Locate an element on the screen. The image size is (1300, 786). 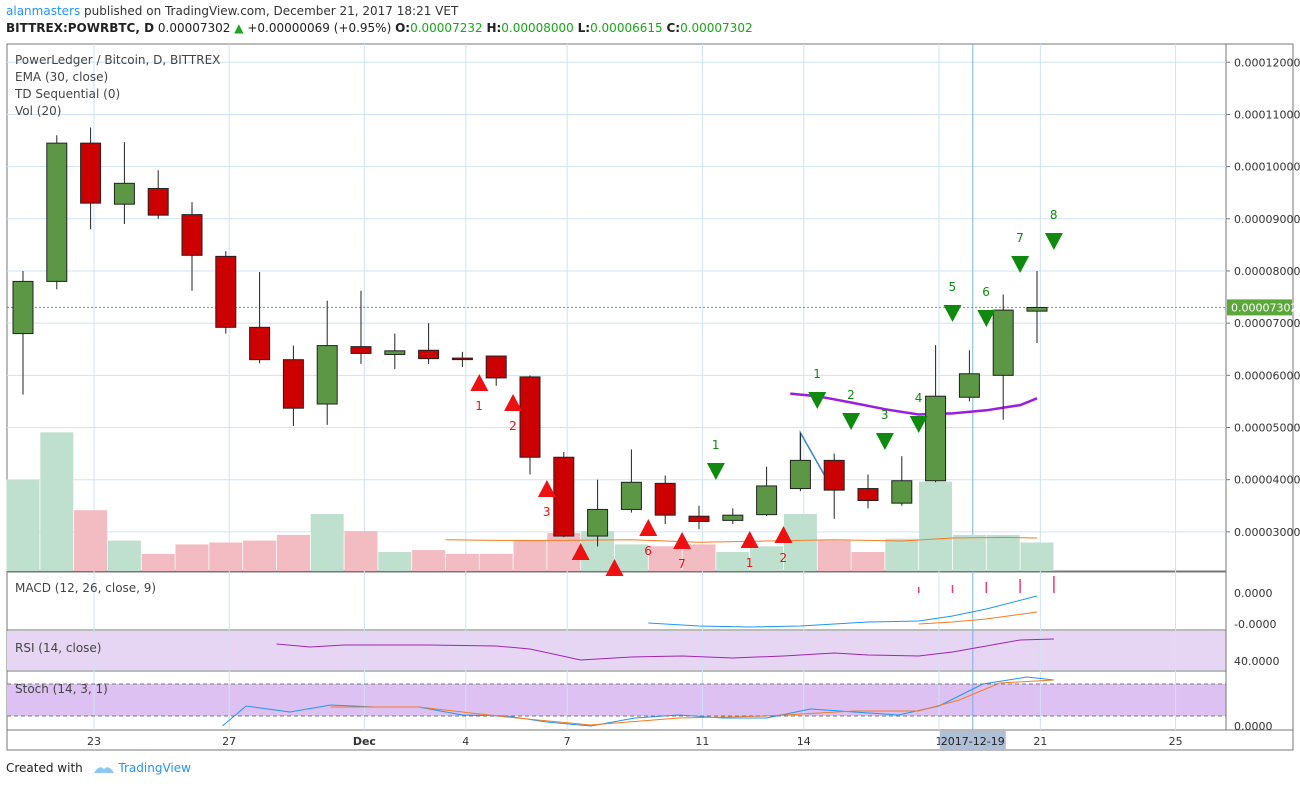
macd-tick-label: 0.0000 is located at coordinates (1253, 593).